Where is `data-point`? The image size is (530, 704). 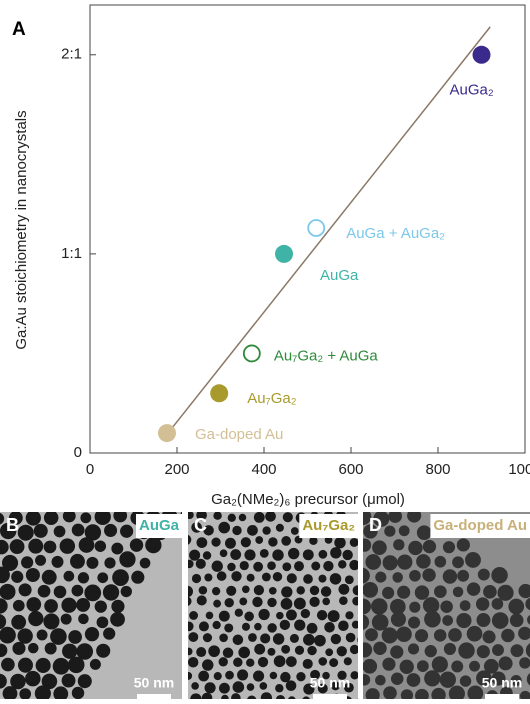
data-point is located at coordinates (166, 433).